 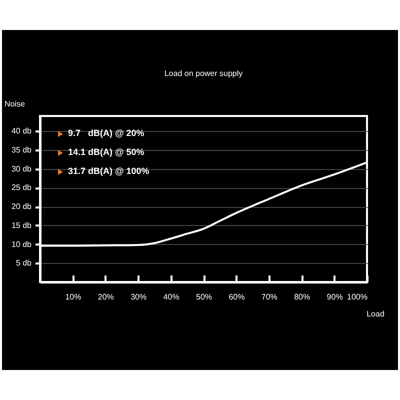 I want to click on x-tick-label: 80%, so click(x=302, y=297).